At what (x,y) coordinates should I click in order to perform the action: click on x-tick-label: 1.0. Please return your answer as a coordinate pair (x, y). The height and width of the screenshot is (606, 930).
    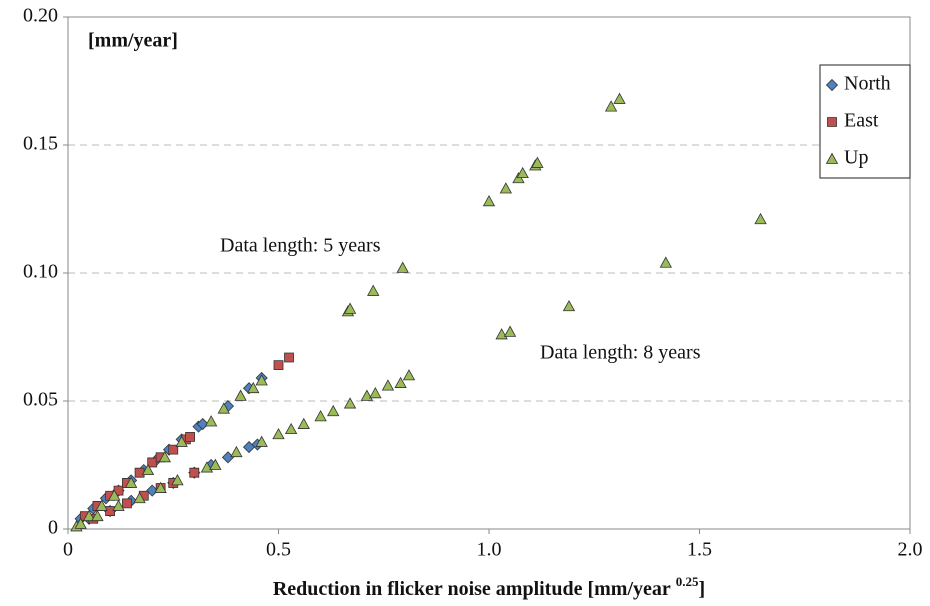
    Looking at the image, I should click on (489, 550).